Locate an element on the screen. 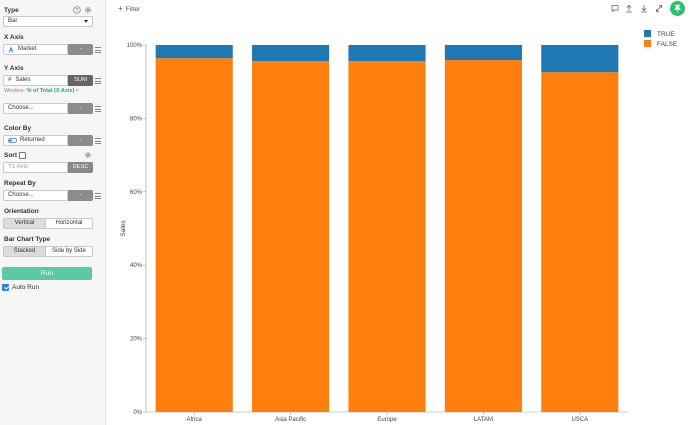 The width and height of the screenshot is (690, 425). x-tick-label: Africa is located at coordinates (195, 420).